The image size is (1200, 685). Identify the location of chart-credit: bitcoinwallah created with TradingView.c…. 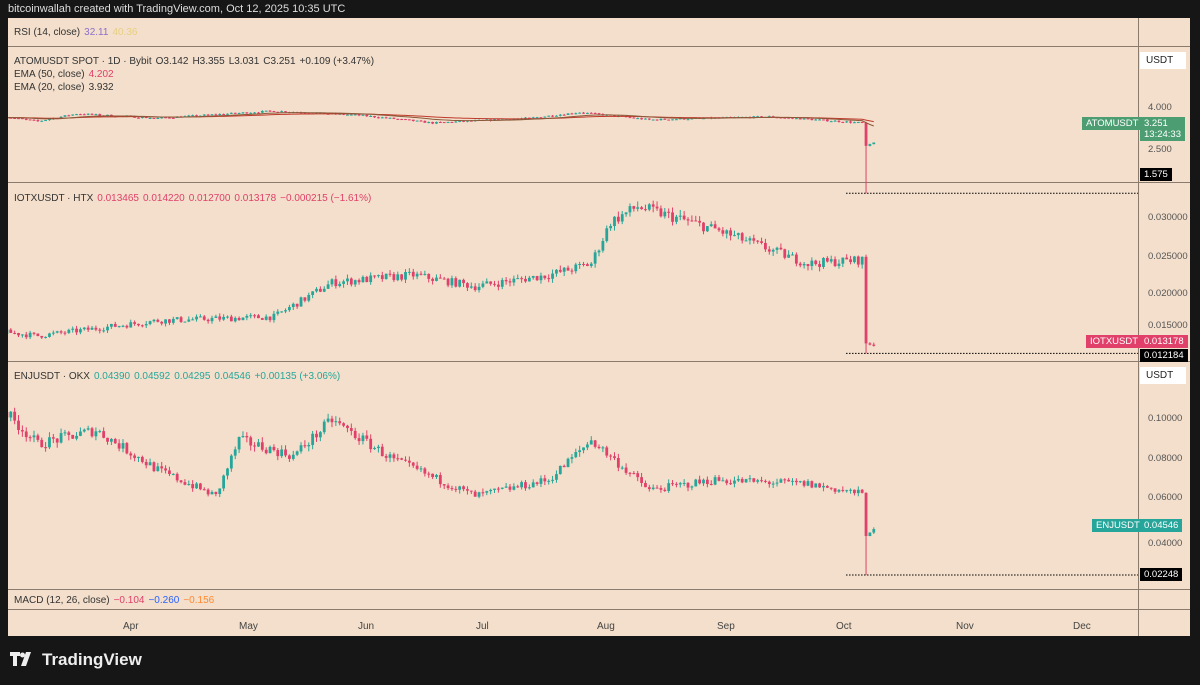
(177, 9).